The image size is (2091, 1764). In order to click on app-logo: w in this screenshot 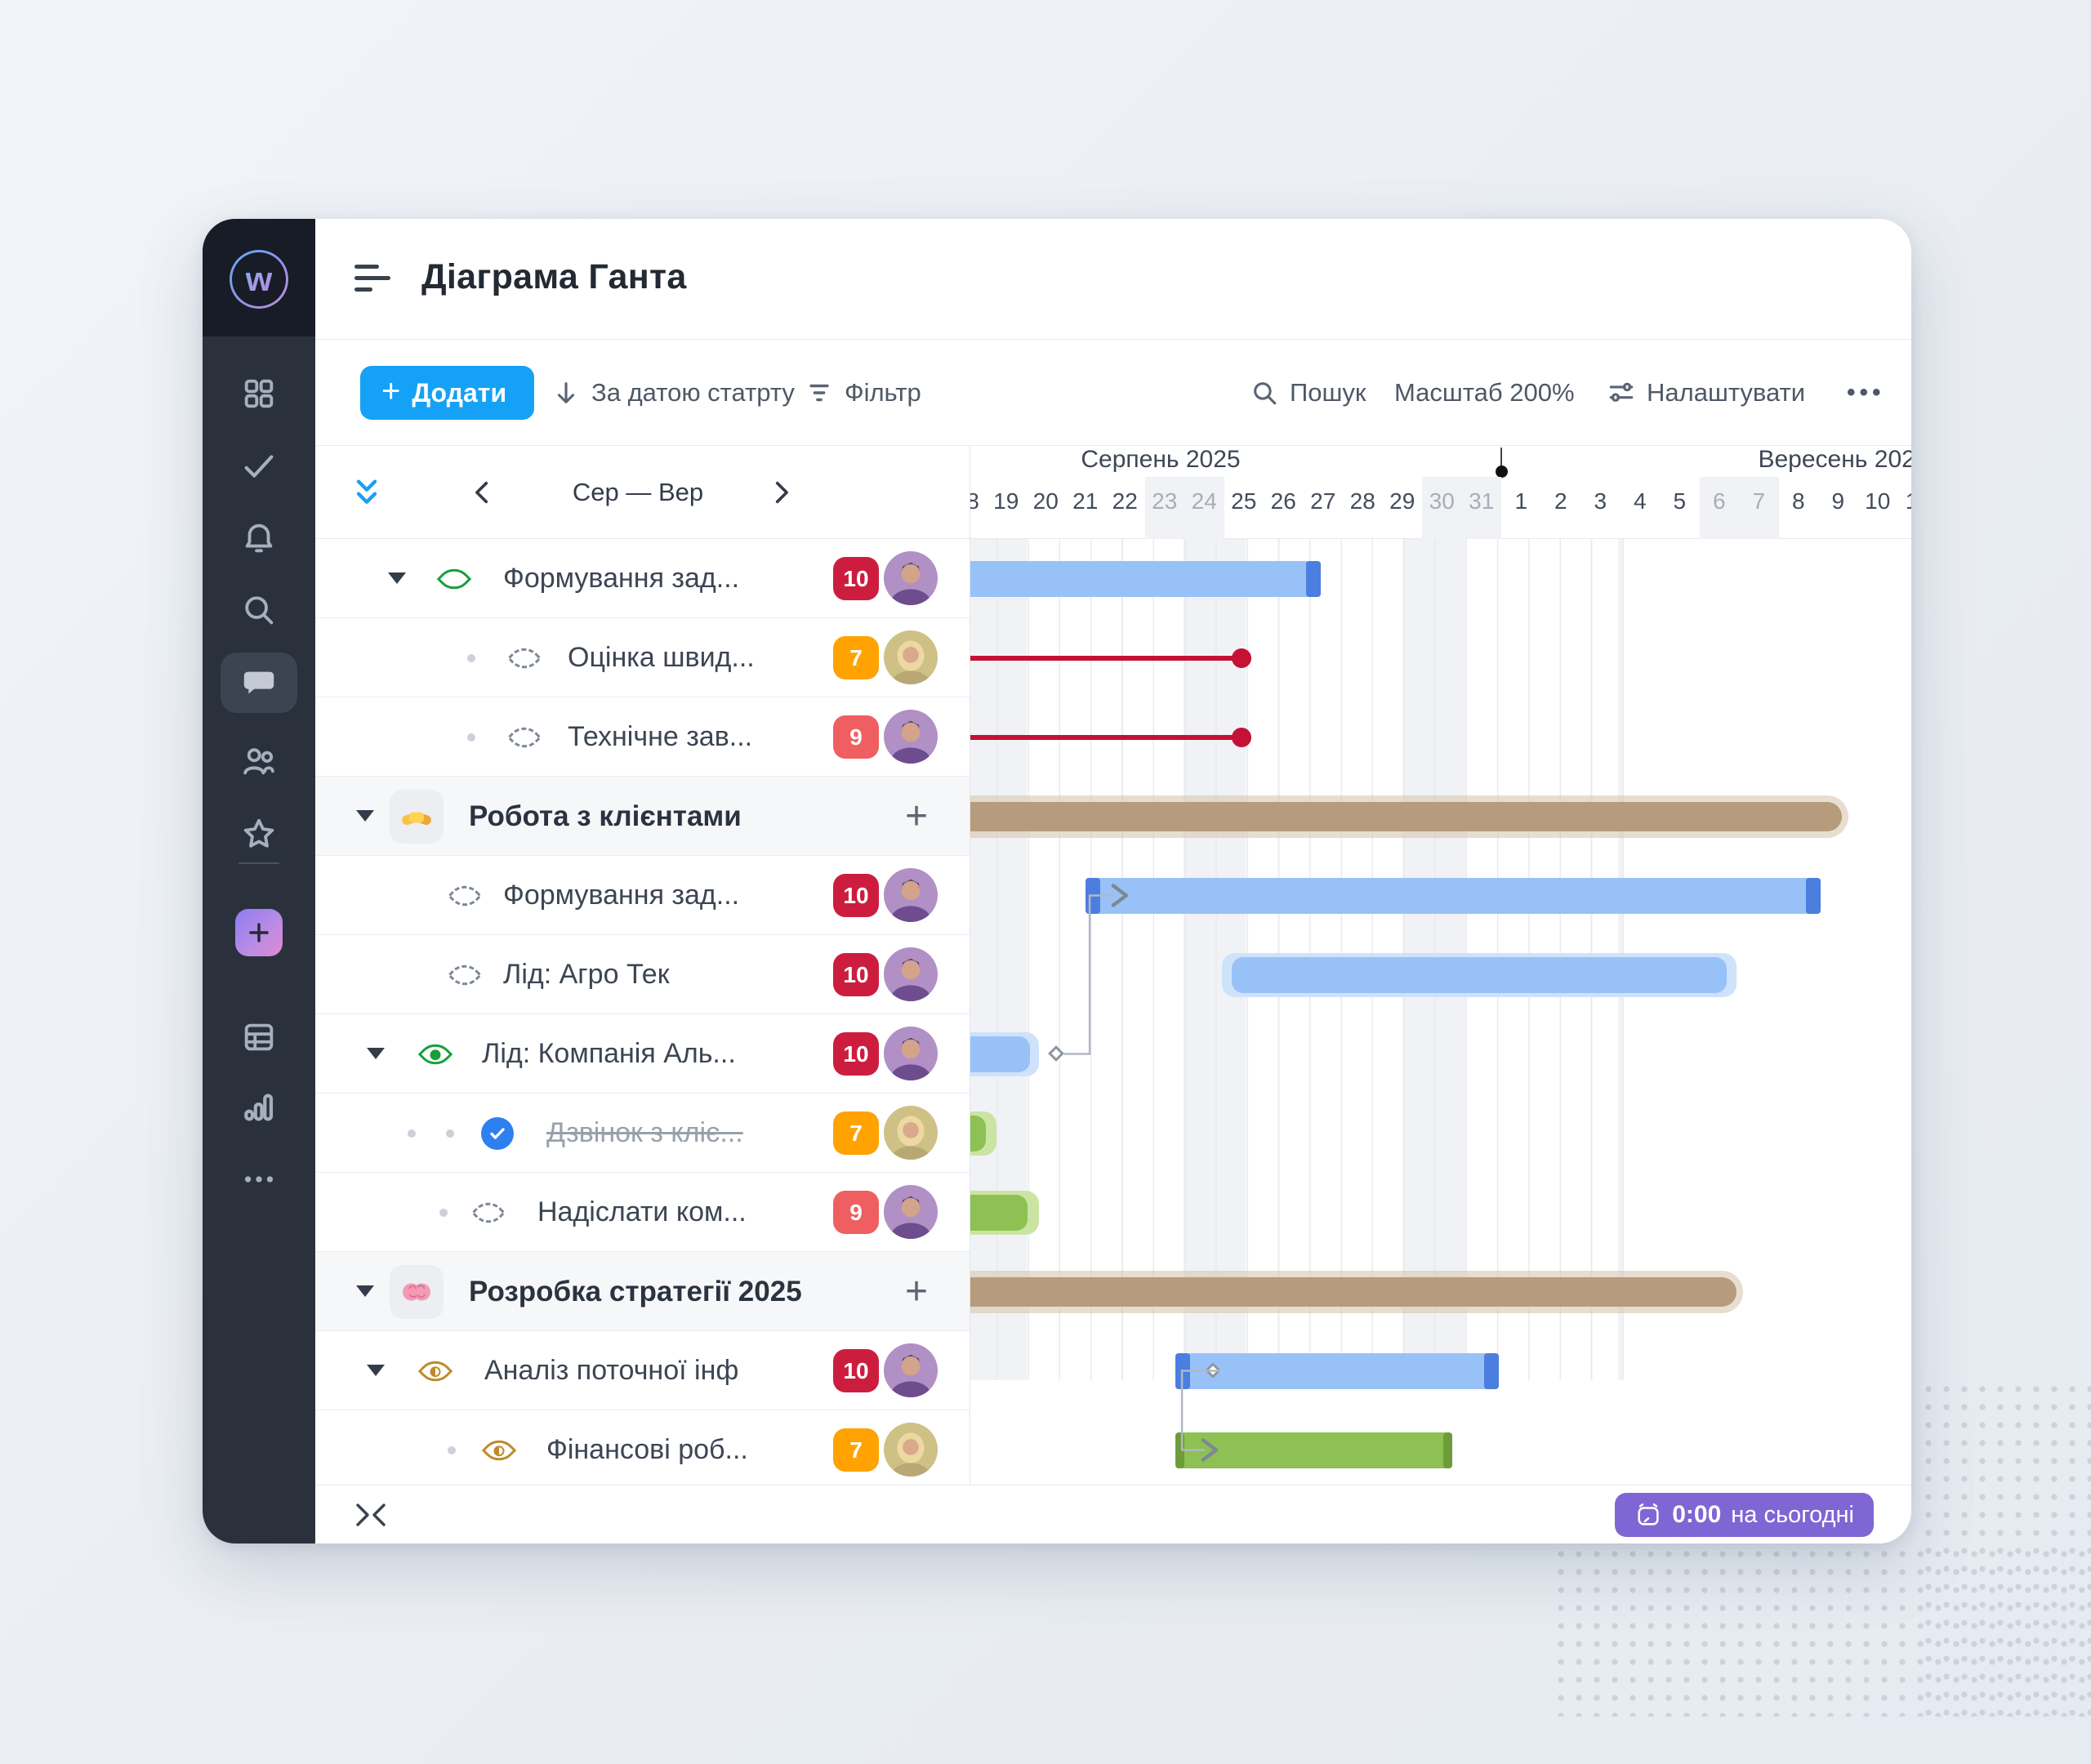, I will do `click(259, 279)`.